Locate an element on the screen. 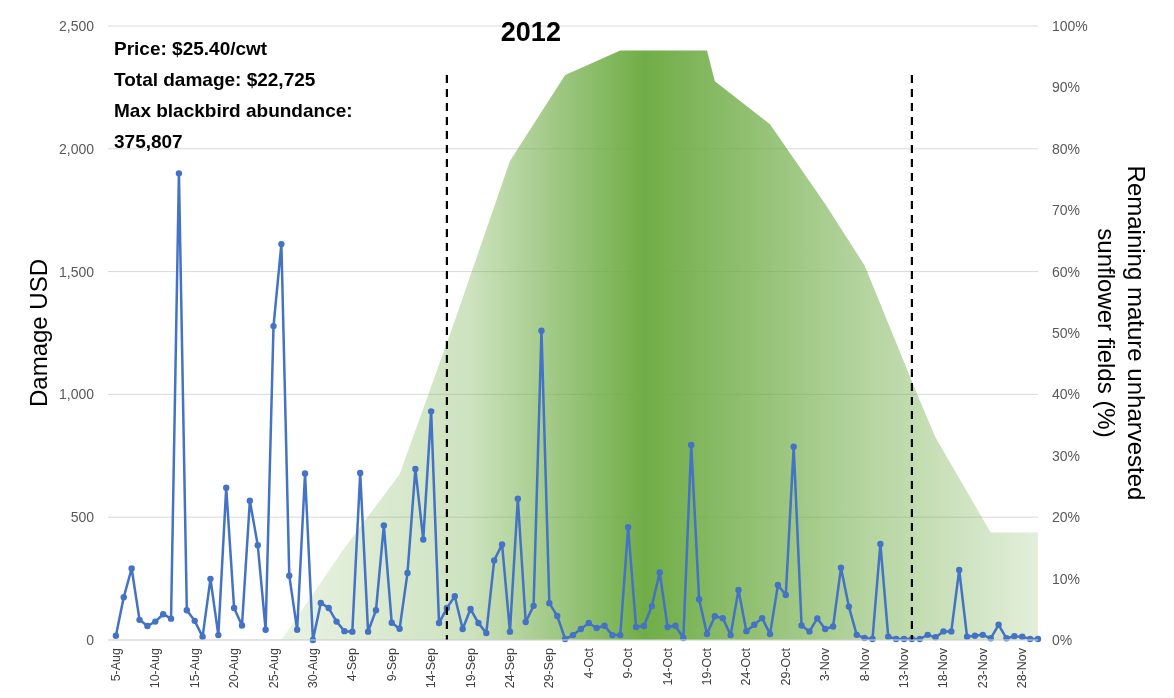 The image size is (1174, 698). x-tick-label: 14-Sep is located at coordinates (431, 668).